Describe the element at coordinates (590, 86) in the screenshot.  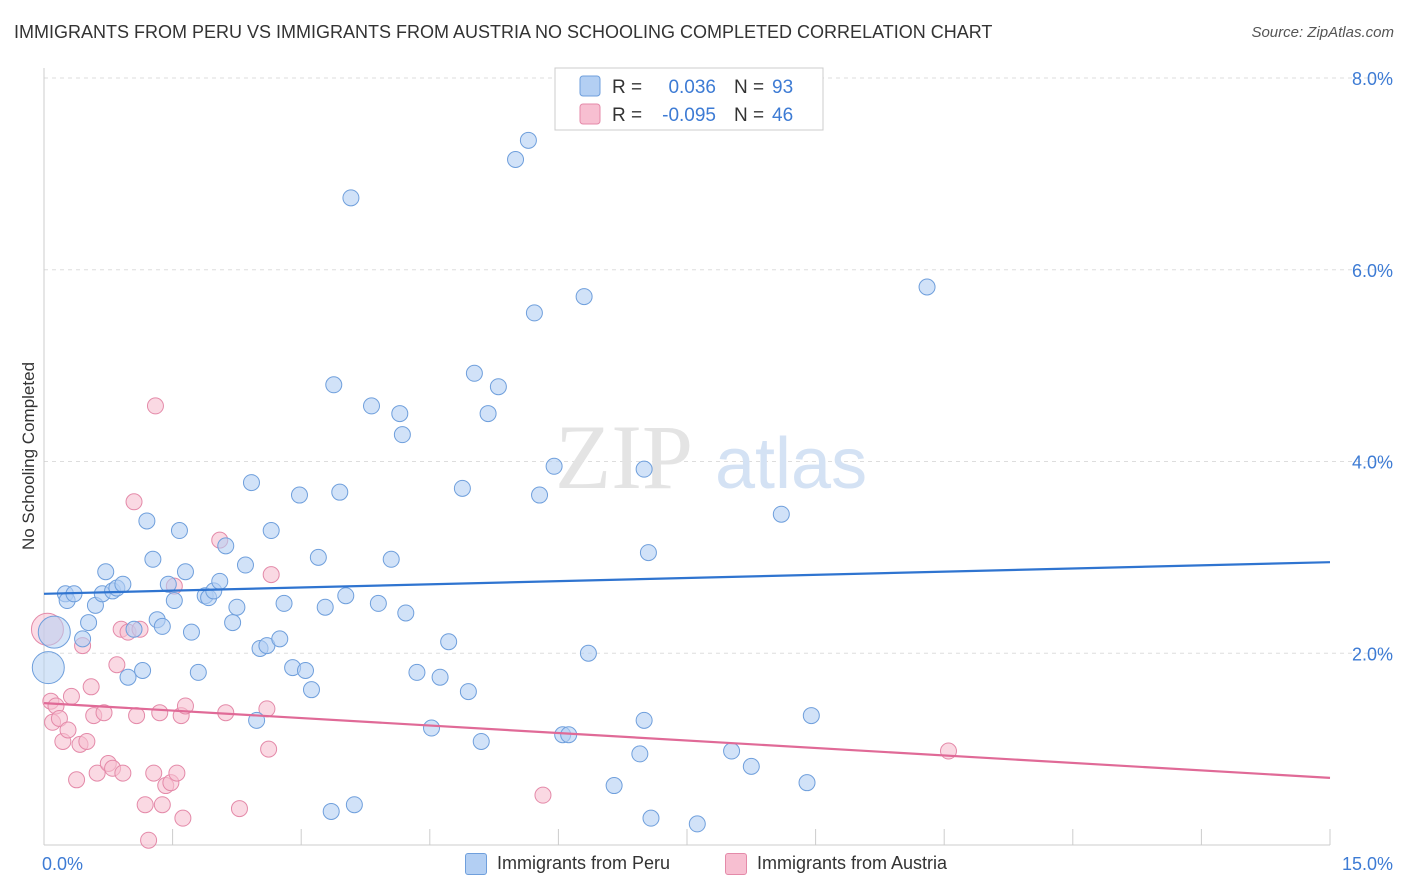
I see `stats-peru-swatch` at that location.